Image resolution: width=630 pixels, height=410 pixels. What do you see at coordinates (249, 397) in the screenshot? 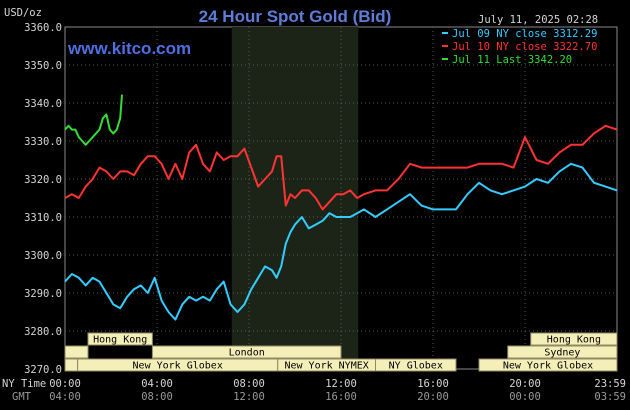
I see `x-tick-gmt: 12:00` at bounding box center [249, 397].